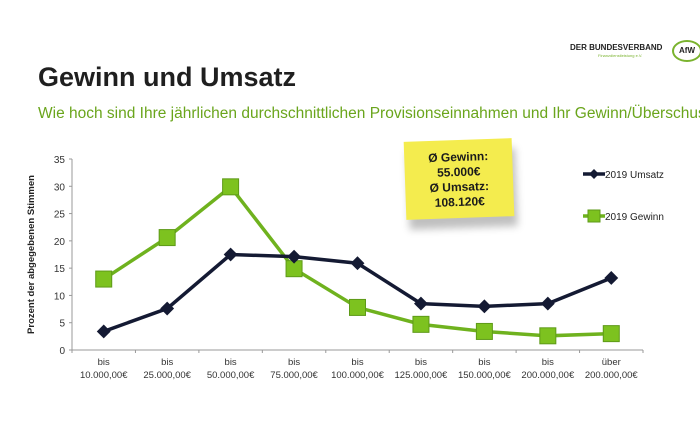 The height and width of the screenshot is (432, 700). I want to click on y-tick-label: 5, so click(62, 324).